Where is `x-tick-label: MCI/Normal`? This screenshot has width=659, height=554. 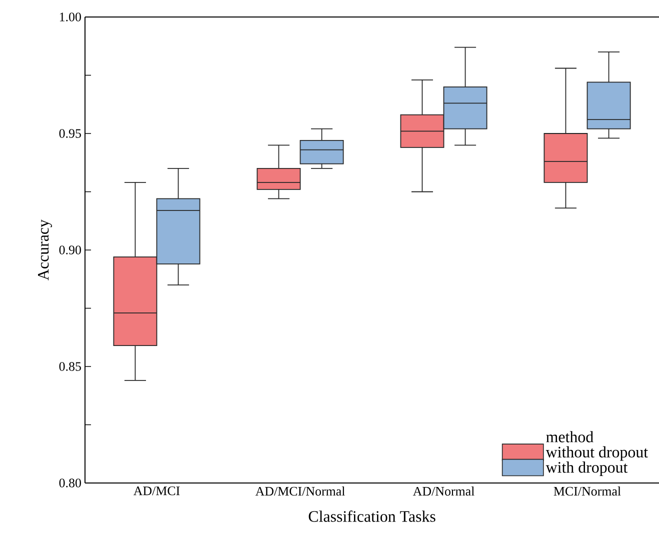 x-tick-label: MCI/Normal is located at coordinates (587, 491).